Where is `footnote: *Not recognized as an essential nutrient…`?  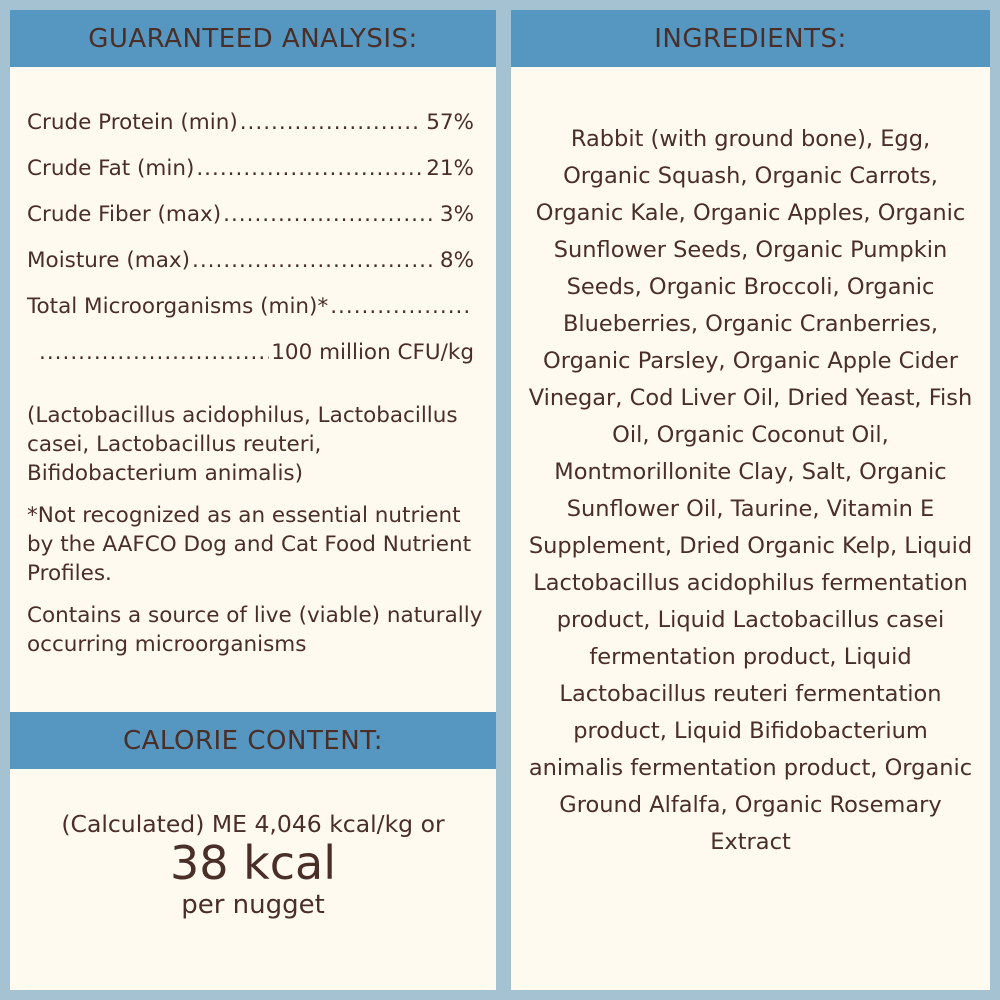 footnote: *Not recognized as an essential nutrient… is located at coordinates (249, 544).